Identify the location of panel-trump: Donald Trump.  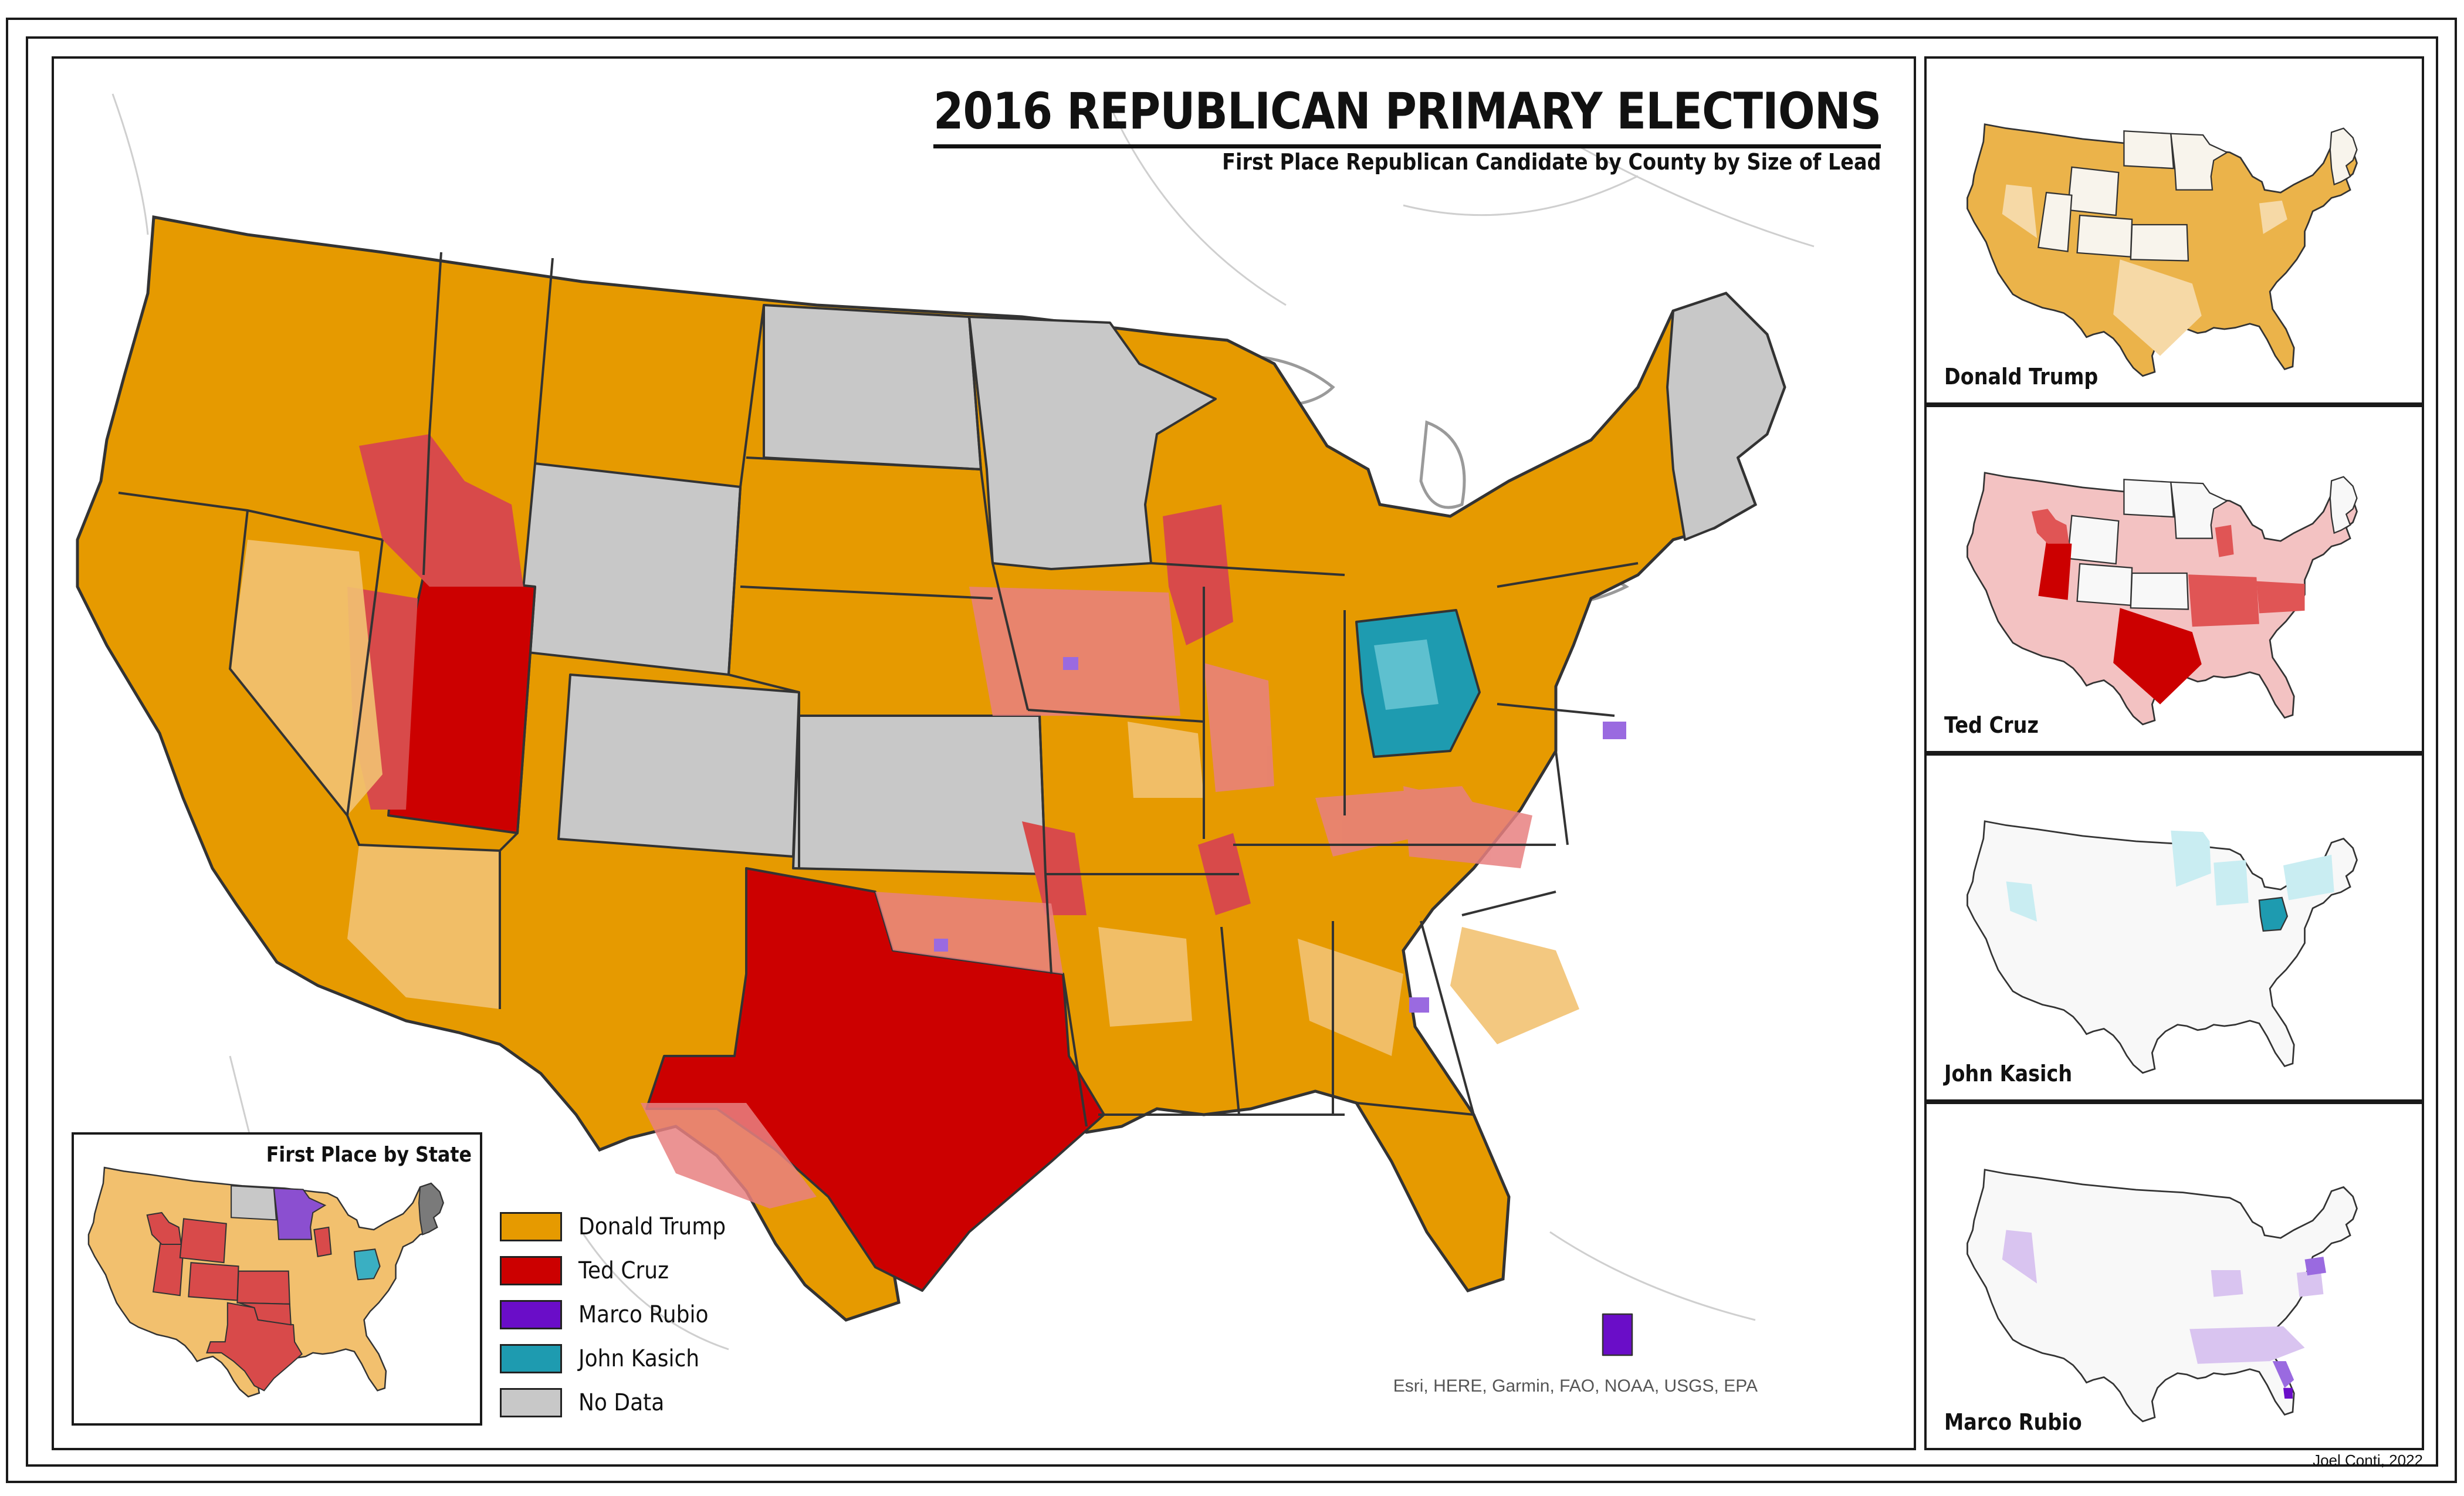
(2174, 231).